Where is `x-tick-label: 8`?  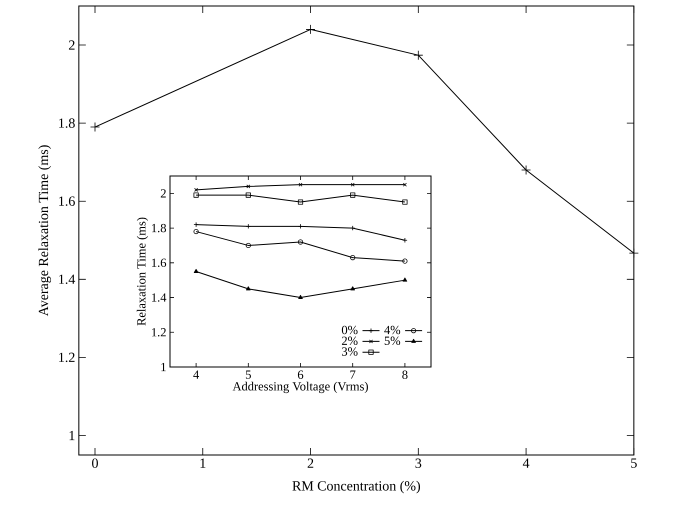
x-tick-label: 8 is located at coordinates (405, 374).